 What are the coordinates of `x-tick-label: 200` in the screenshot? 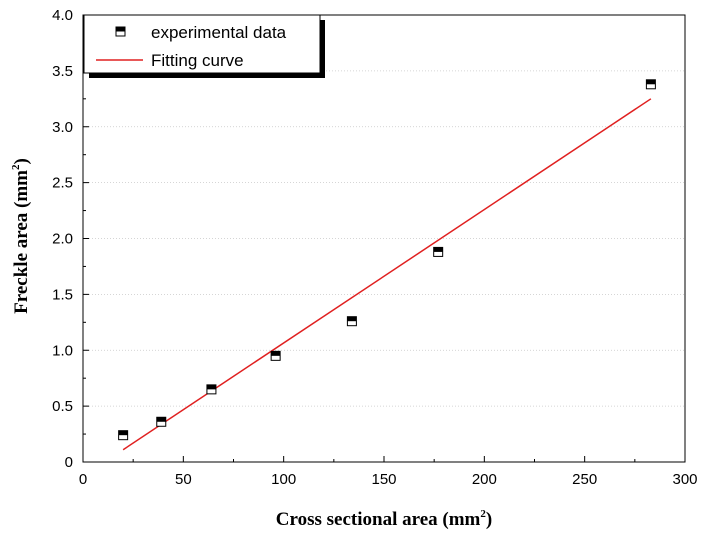 It's located at (484, 479).